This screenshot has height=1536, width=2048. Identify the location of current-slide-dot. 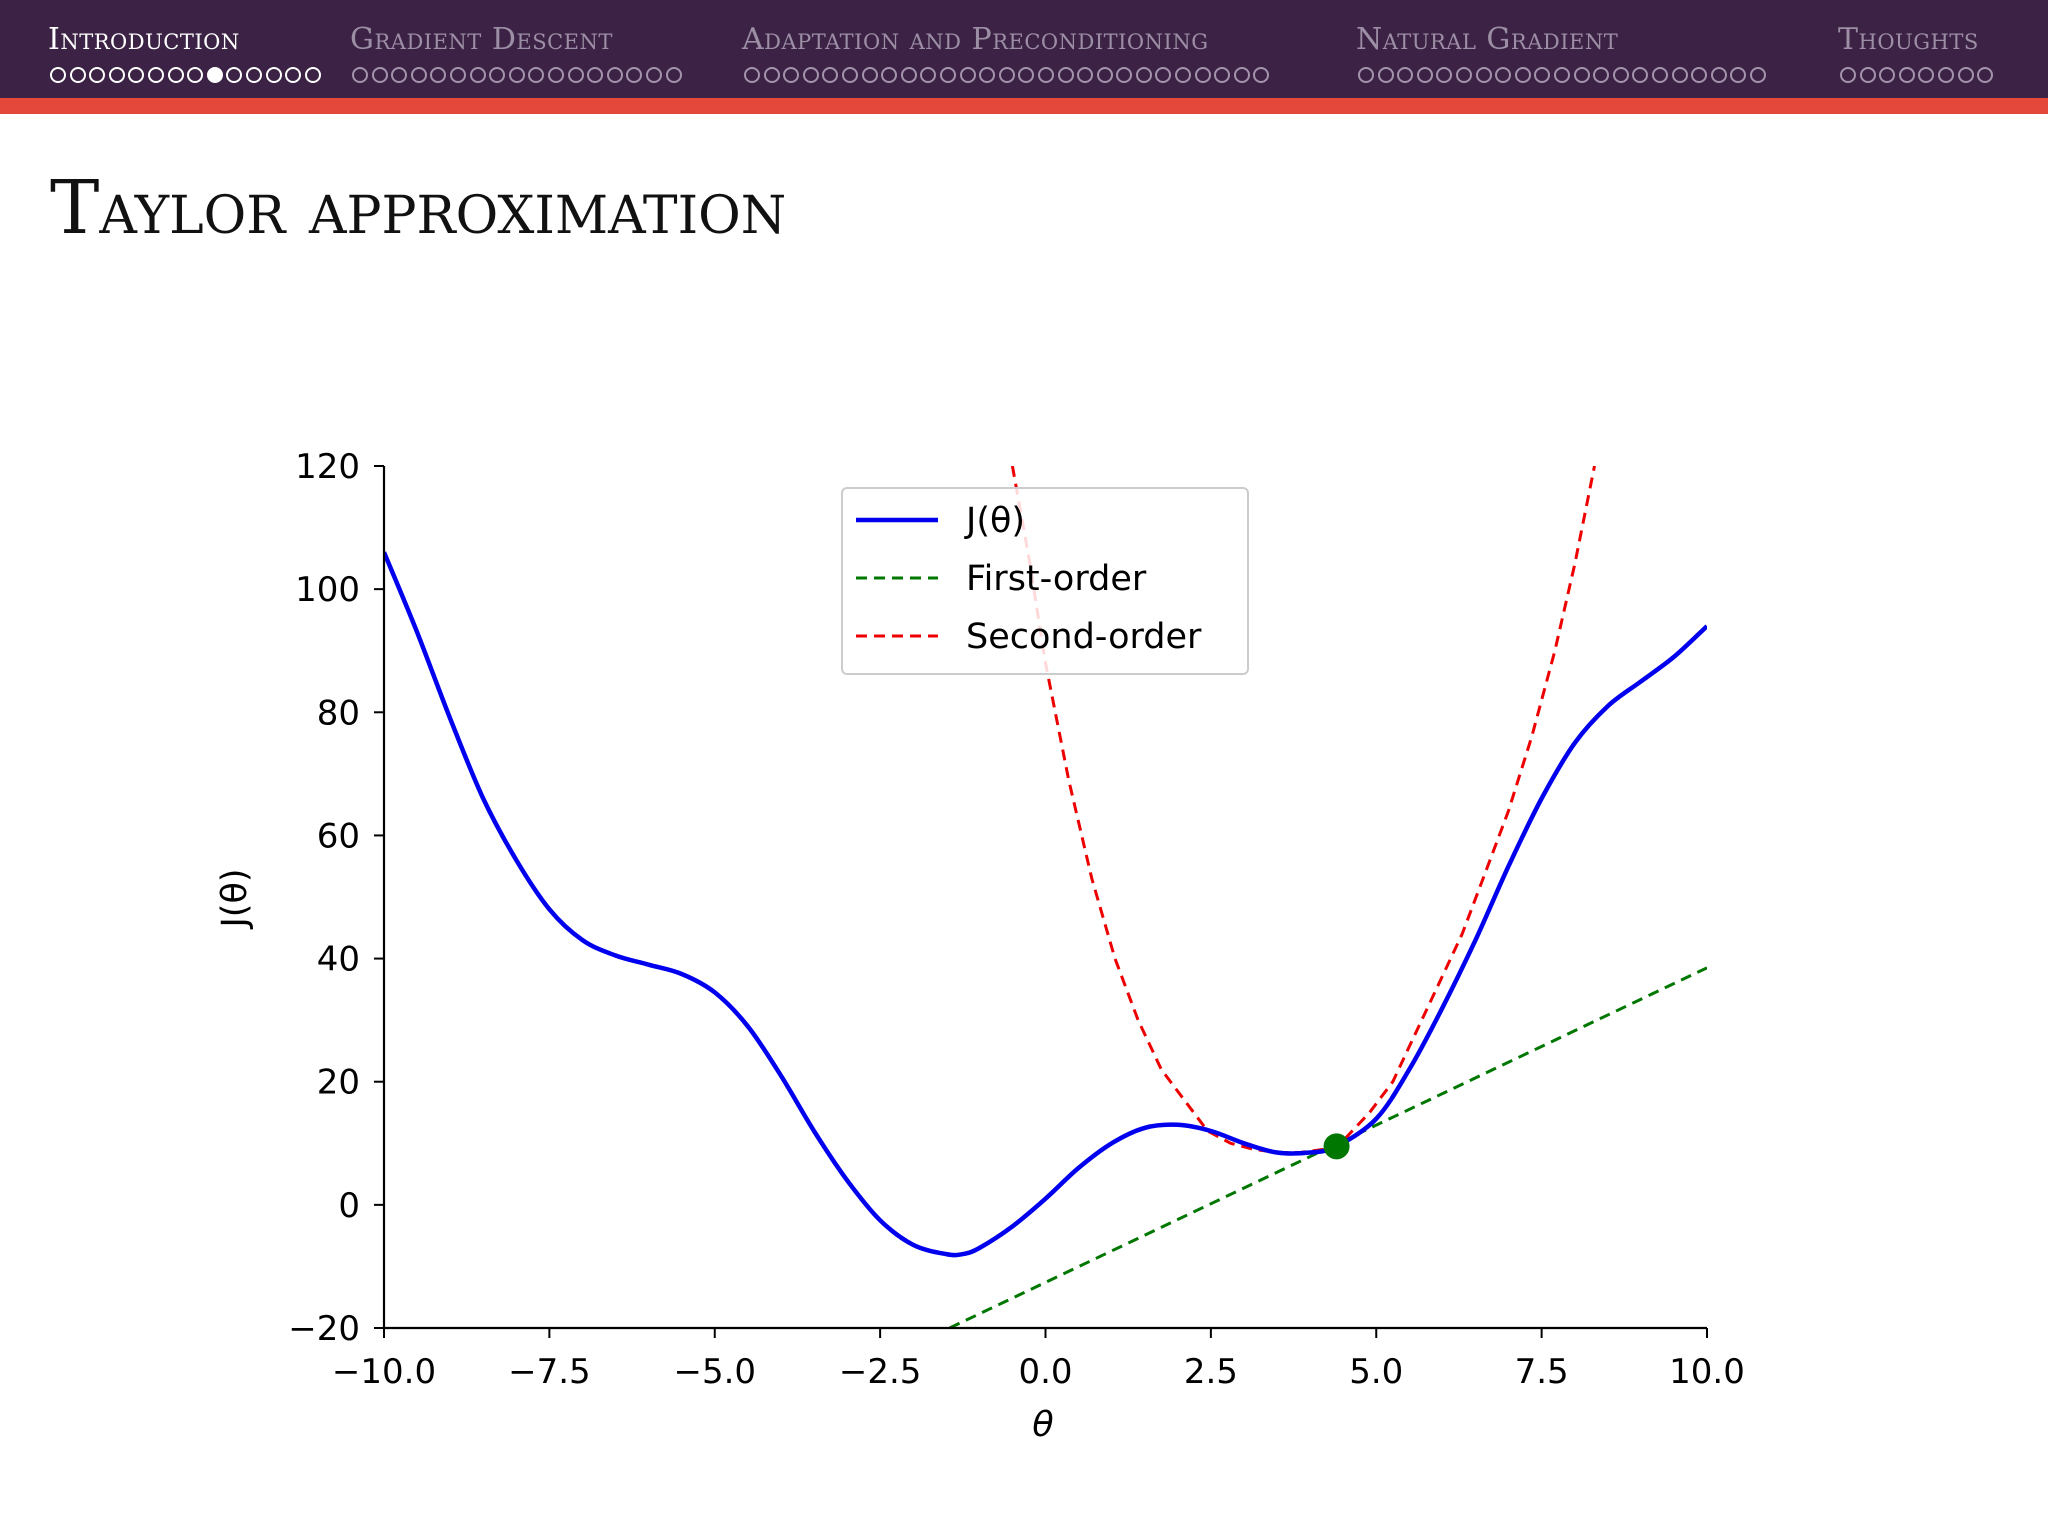
(214, 75).